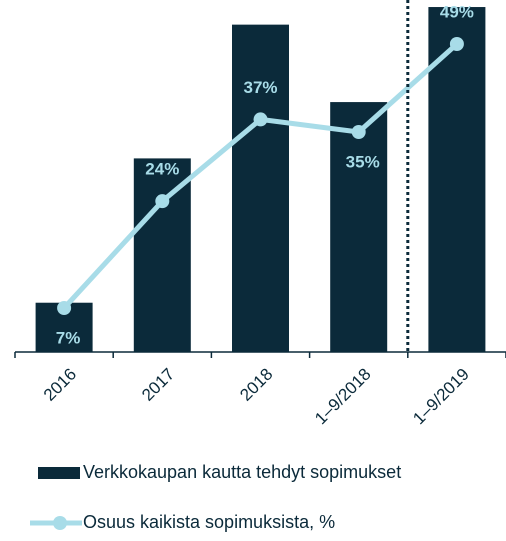 The height and width of the screenshot is (541, 506). Describe the element at coordinates (343, 397) in the screenshot. I see `x-tick-label: 1–9/2018` at that location.